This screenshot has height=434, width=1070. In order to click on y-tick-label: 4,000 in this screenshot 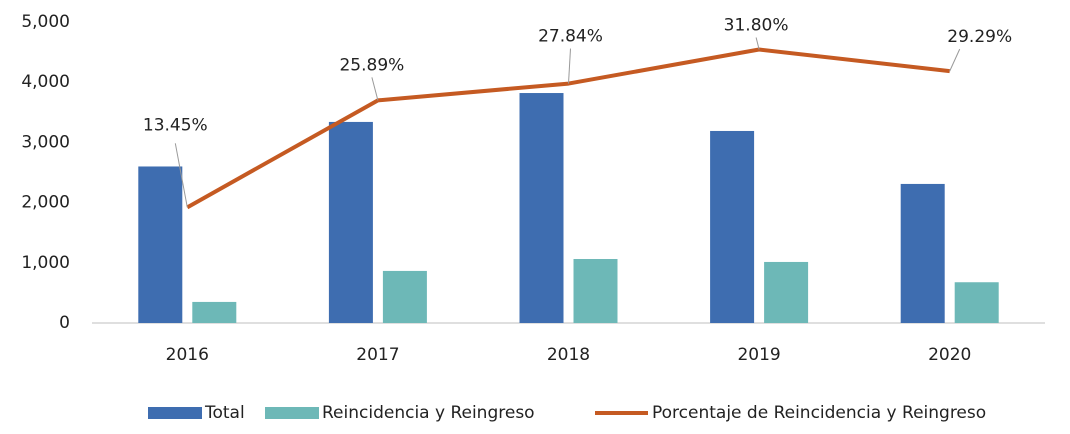, I will do `click(45, 82)`.